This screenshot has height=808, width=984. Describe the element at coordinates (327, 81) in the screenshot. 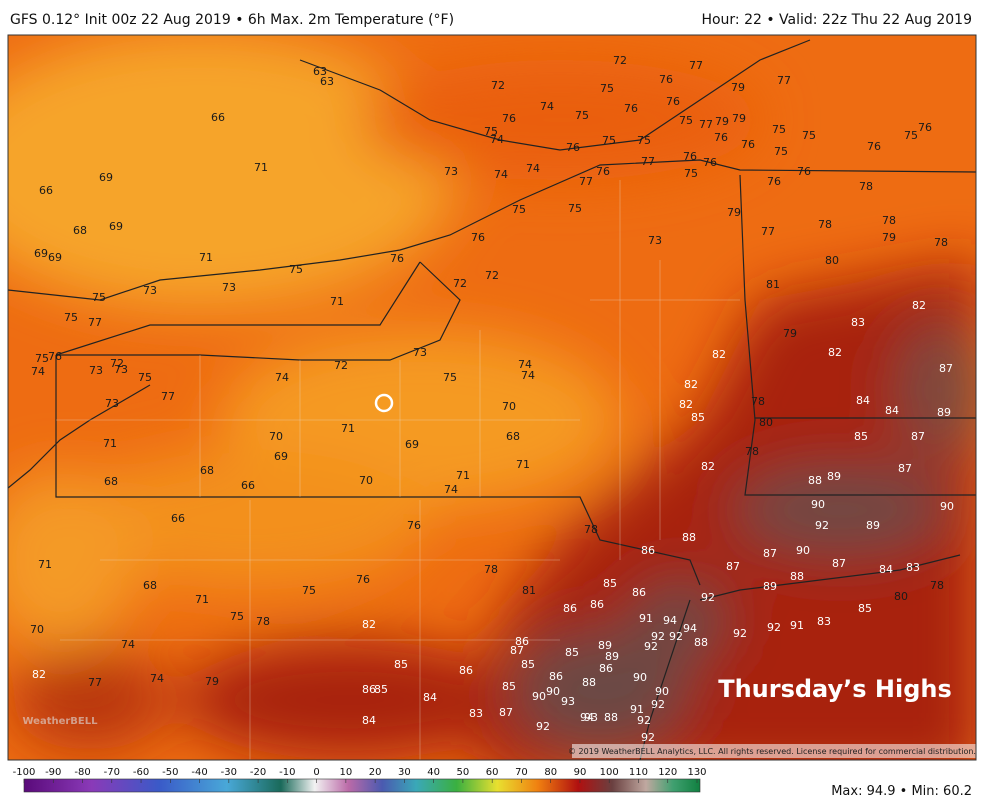

I see `temperature-label: 63` at that location.